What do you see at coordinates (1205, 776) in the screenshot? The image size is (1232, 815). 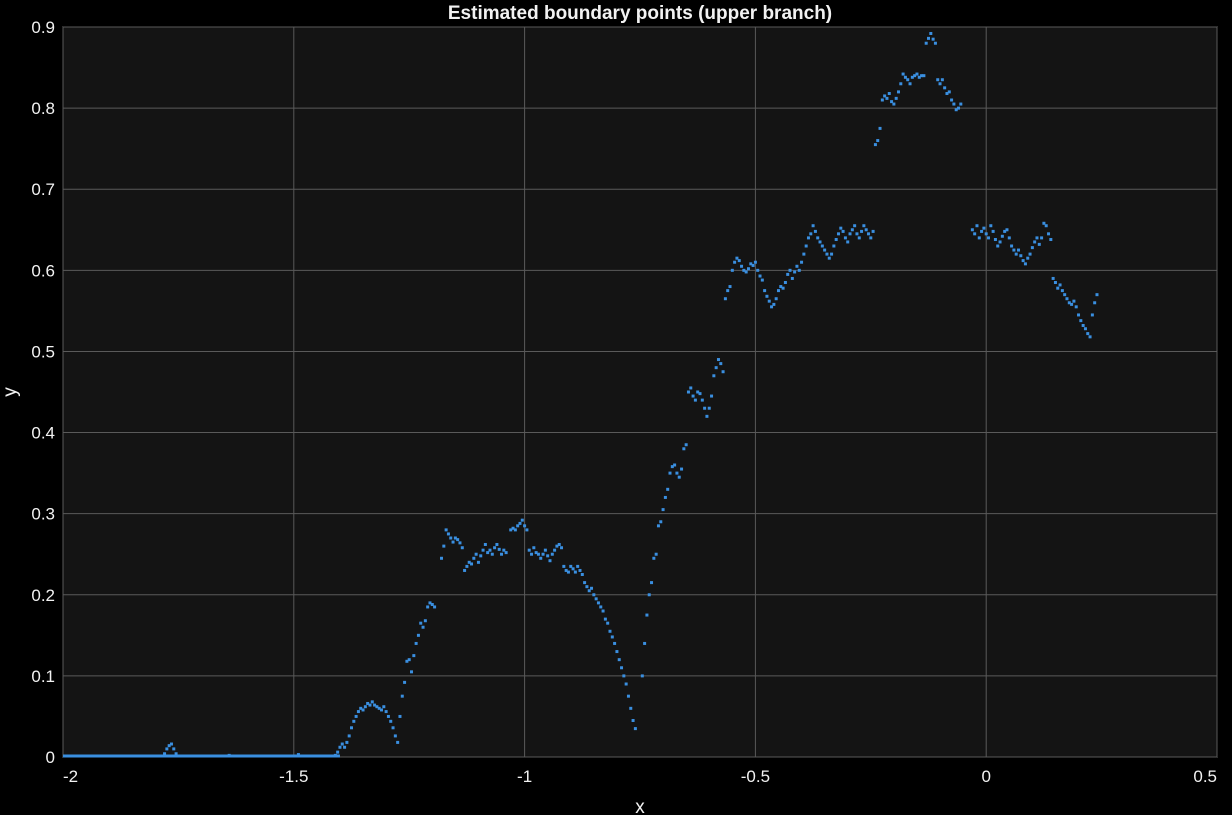 I see `x-tick-label: 0.5` at bounding box center [1205, 776].